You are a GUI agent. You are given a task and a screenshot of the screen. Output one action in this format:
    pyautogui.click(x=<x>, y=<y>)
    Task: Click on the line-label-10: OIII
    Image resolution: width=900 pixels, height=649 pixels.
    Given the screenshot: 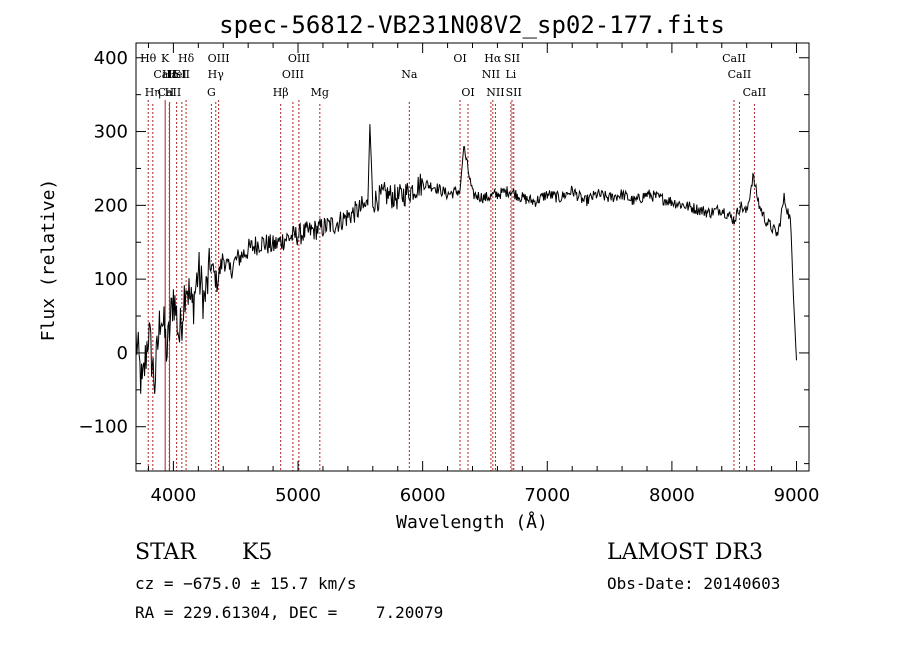 What is the action you would take?
    pyautogui.click(x=219, y=58)
    